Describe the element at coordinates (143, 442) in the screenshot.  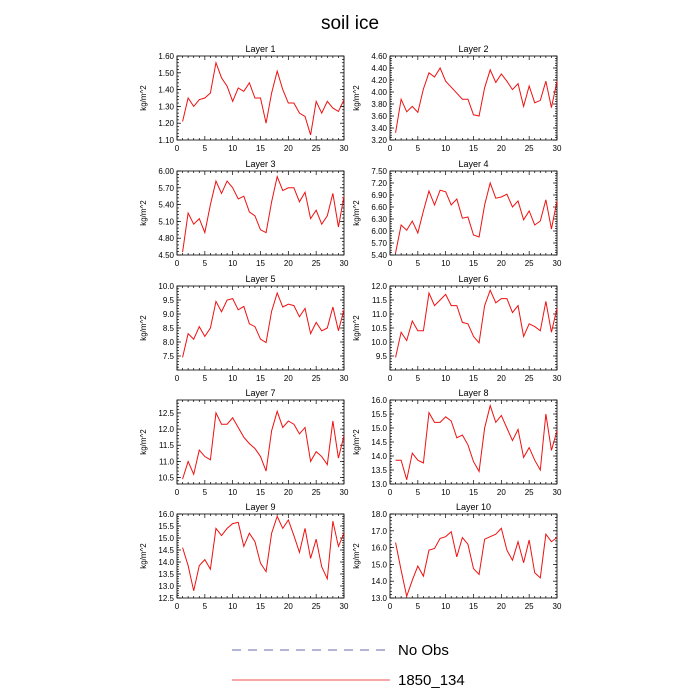
I see `layer-7-ylabel: kg/m^2` at that location.